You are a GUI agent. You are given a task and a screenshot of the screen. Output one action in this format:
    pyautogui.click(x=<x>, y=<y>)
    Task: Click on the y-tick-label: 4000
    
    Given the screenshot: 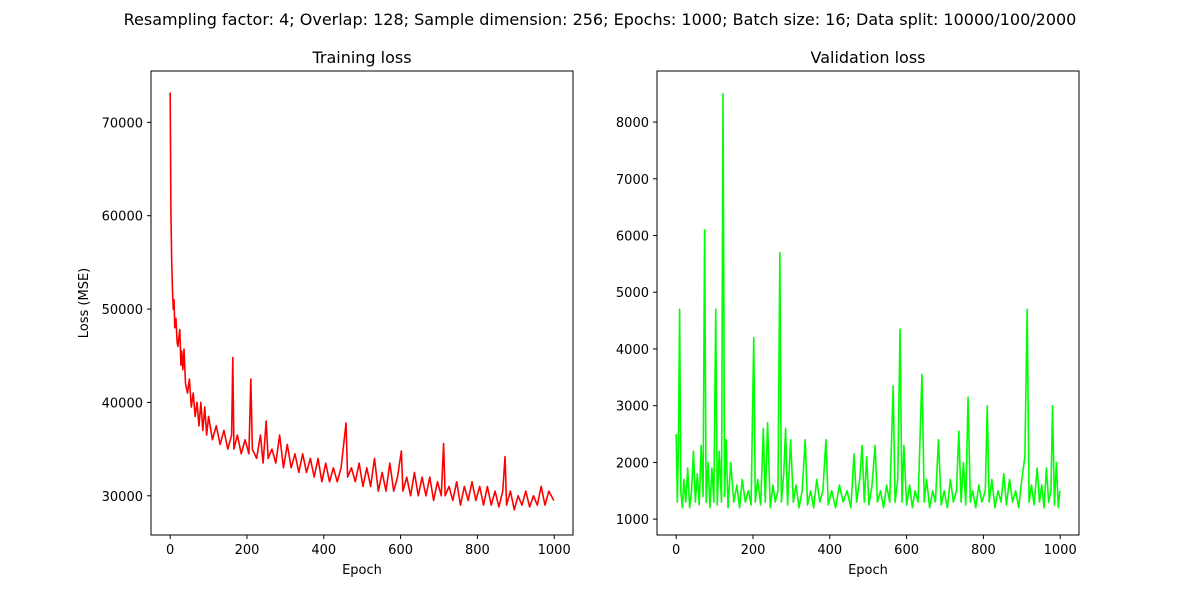 What is the action you would take?
    pyautogui.click(x=632, y=350)
    